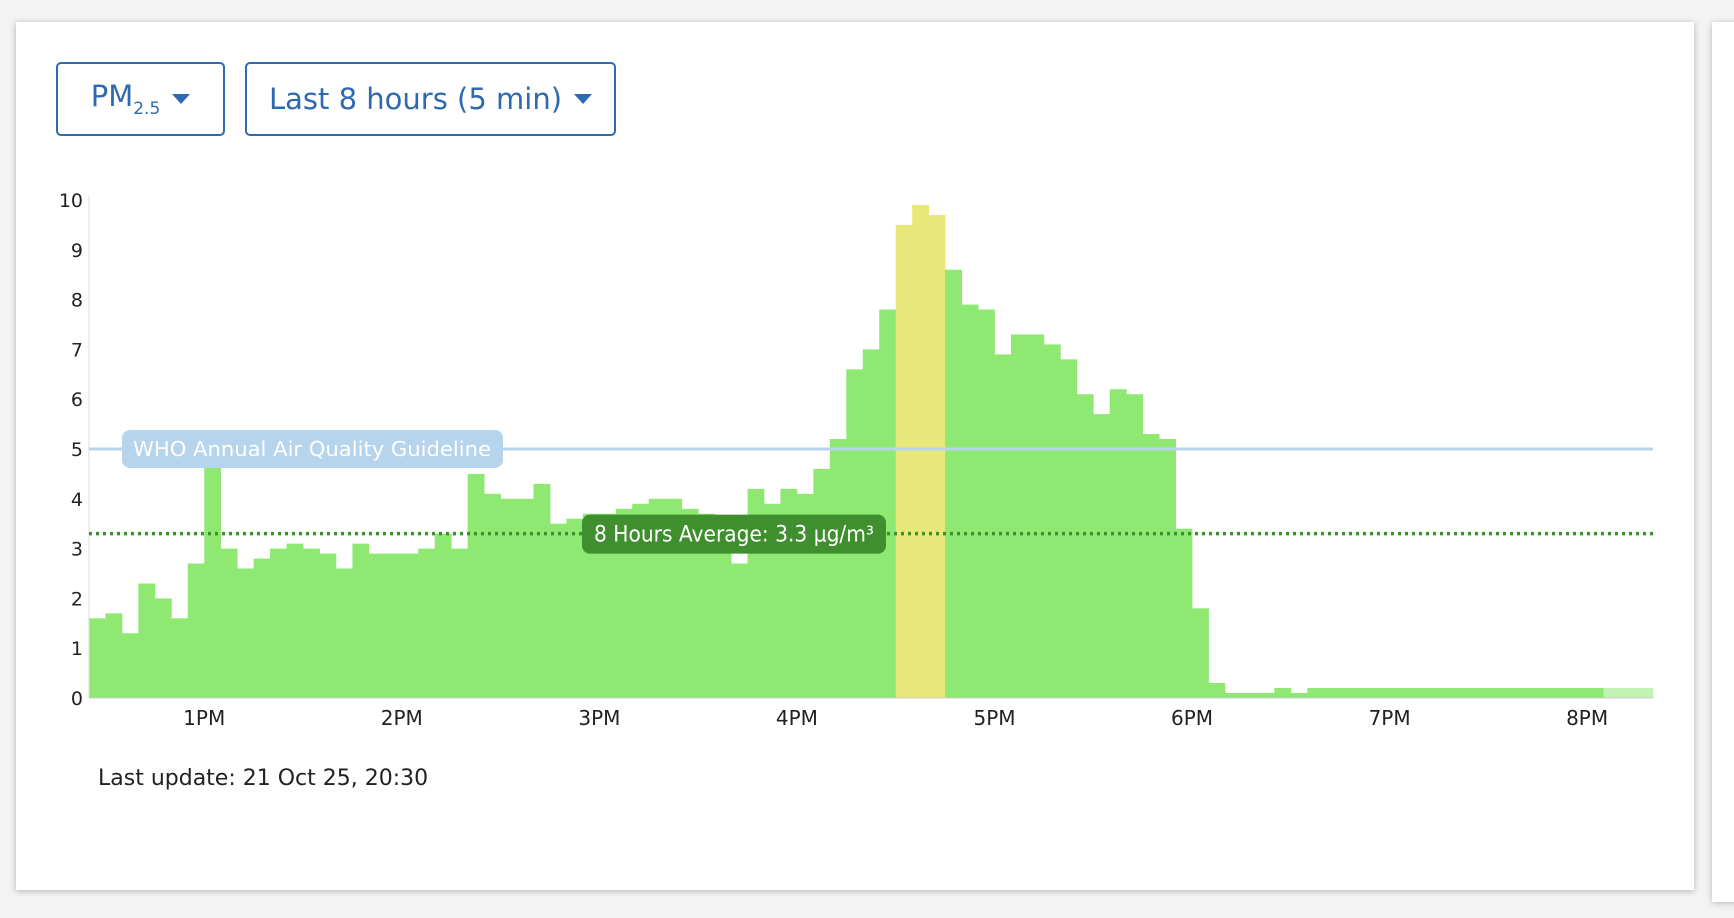 This screenshot has height=918, width=1734. What do you see at coordinates (1390, 718) in the screenshot?
I see `x-tick-label: 7PM` at bounding box center [1390, 718].